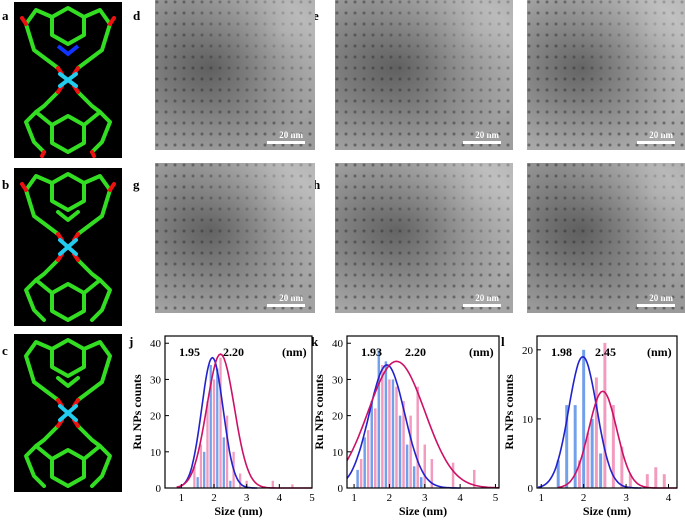  I want to click on y-tick-label-l-2: 20, so click(528, 351).